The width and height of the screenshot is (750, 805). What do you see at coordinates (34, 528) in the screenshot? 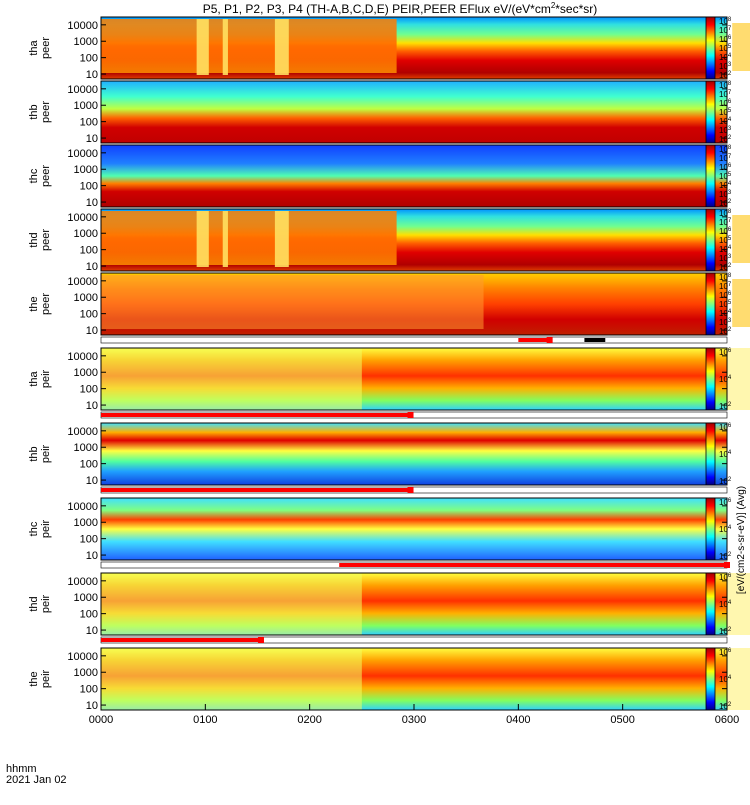
I see `panel-probe-label: thc` at bounding box center [34, 528].